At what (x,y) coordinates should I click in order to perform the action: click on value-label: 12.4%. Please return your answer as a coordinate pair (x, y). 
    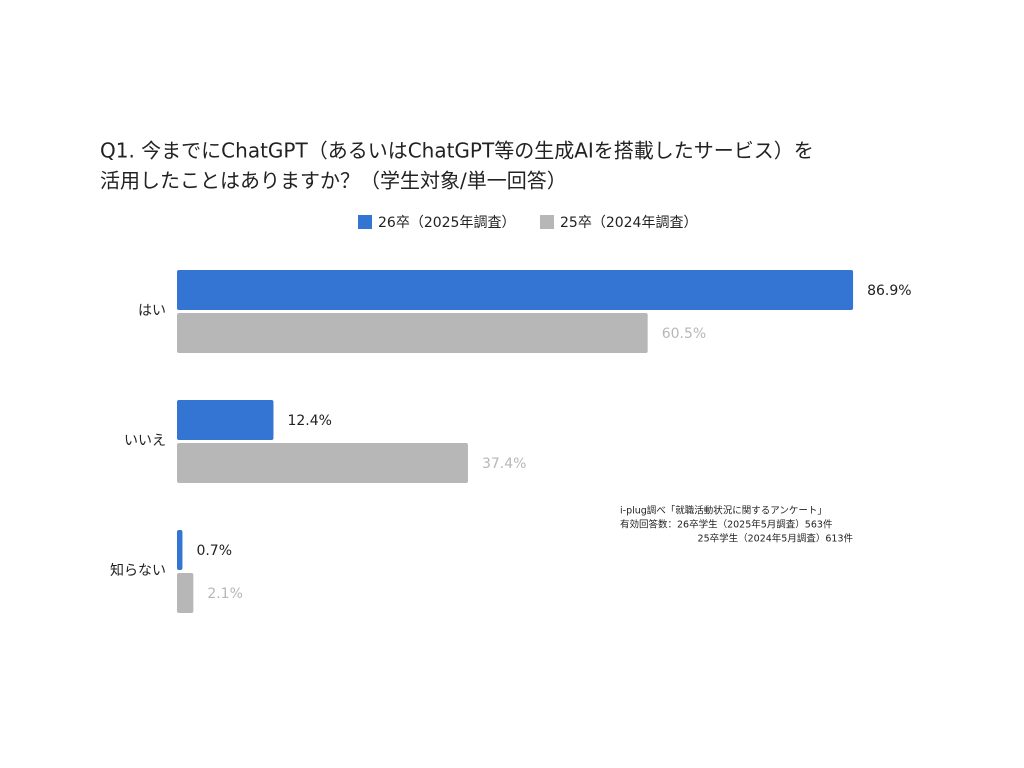
    Looking at the image, I should click on (309, 421).